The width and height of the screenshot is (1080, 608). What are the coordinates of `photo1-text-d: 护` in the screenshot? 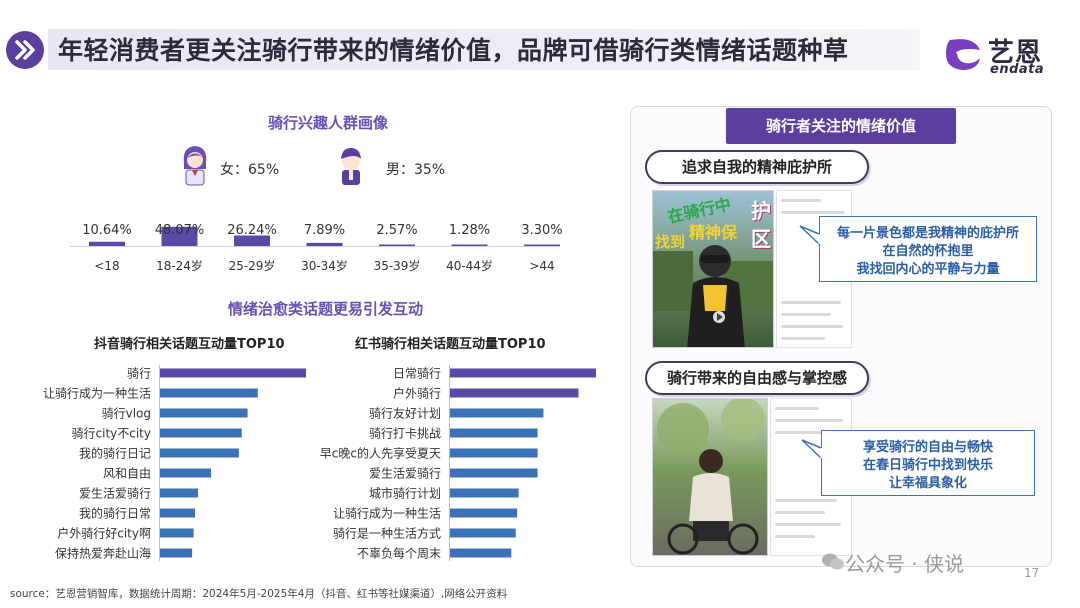 It's located at (761, 211).